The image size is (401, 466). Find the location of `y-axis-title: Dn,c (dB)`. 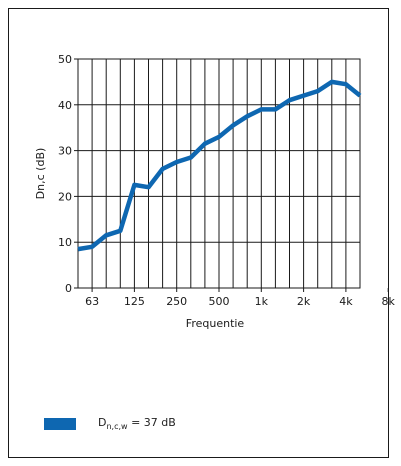

y-axis-title: Dn,c (dB) is located at coordinates (40, 174).